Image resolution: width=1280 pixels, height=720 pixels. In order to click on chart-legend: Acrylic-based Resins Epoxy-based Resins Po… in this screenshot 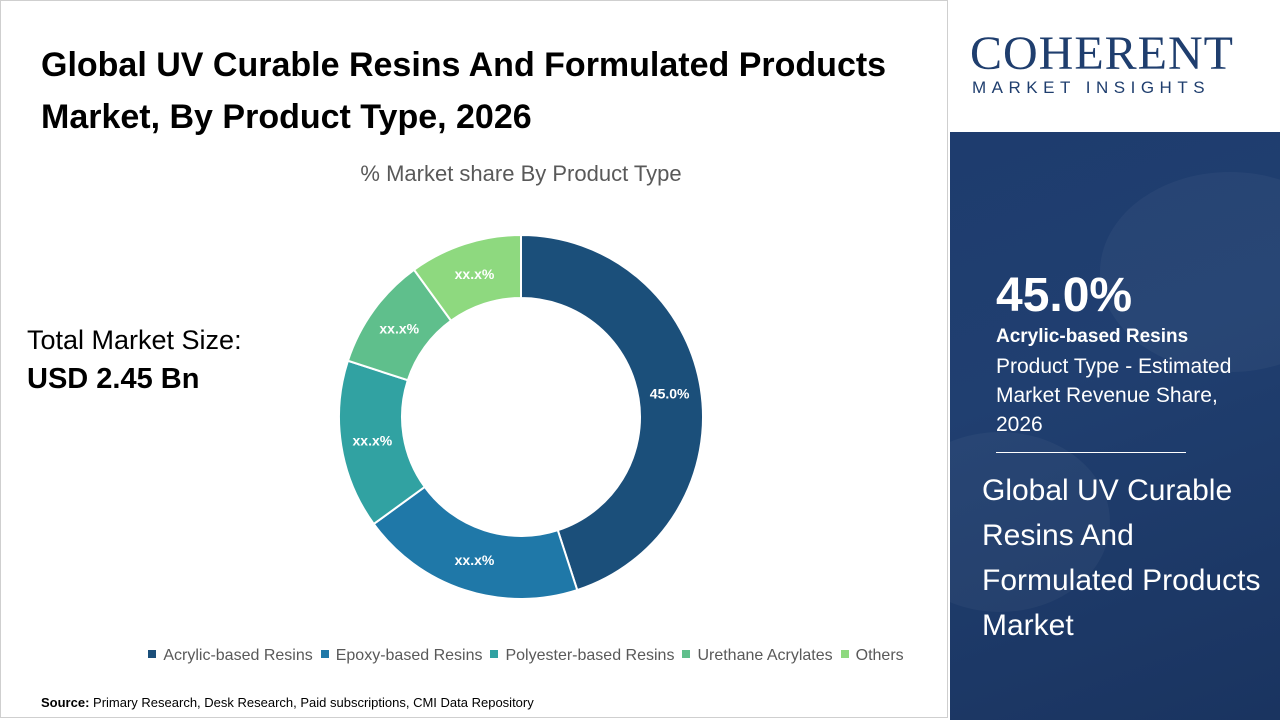, I will do `click(526, 656)`.